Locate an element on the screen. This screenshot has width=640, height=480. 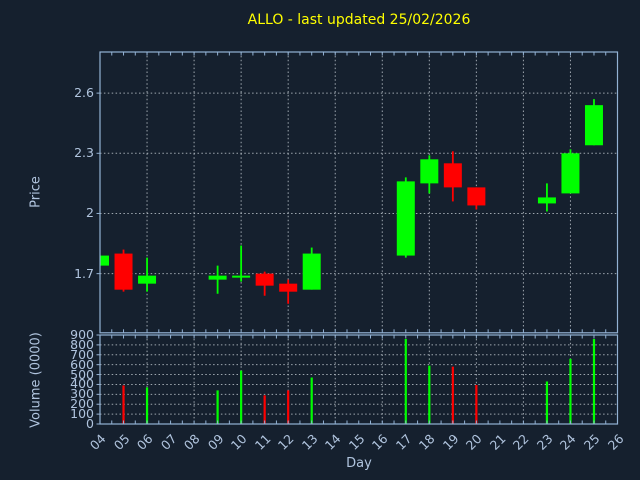
volume-tick-label: 700 is located at coordinates (82, 354).